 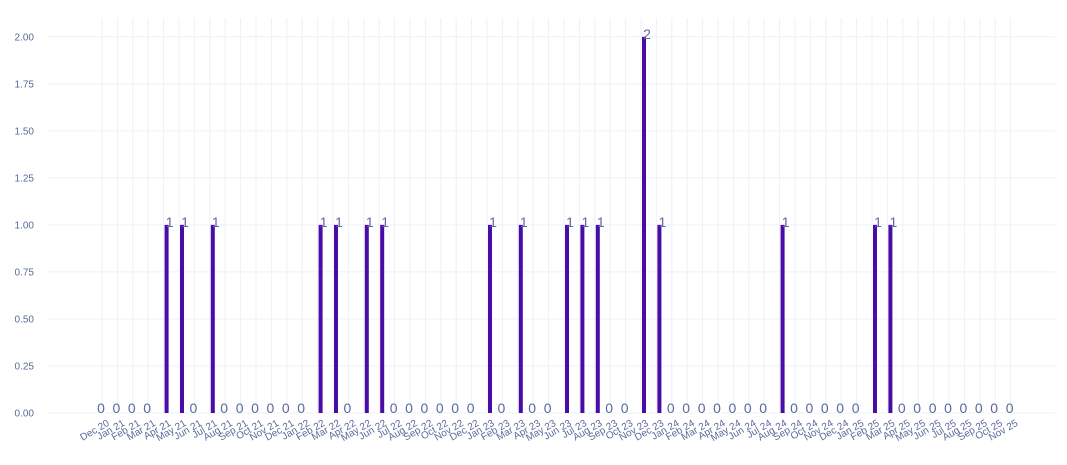 What do you see at coordinates (25, 178) in the screenshot?
I see `y-tick-label: 1.25` at bounding box center [25, 178].